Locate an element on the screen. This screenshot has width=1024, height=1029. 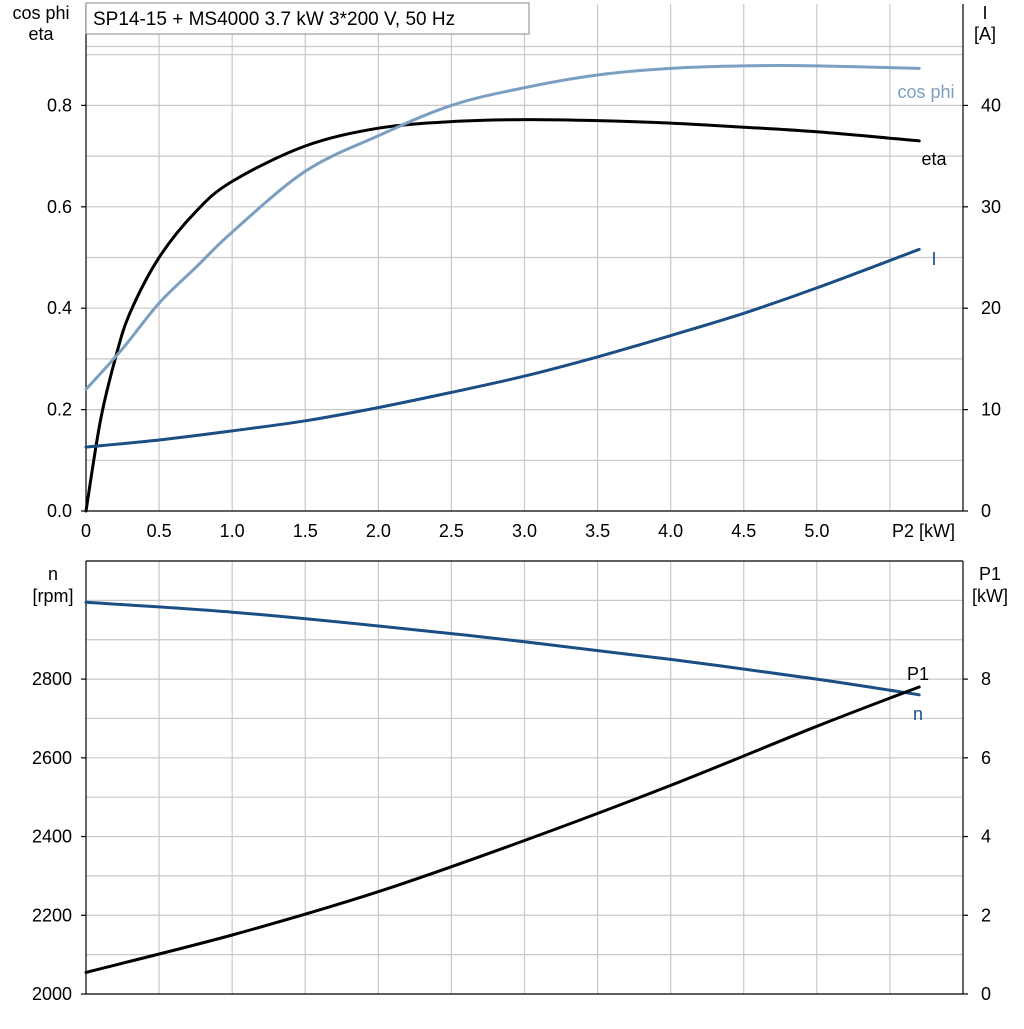
series-label-n: n is located at coordinates (918, 714).